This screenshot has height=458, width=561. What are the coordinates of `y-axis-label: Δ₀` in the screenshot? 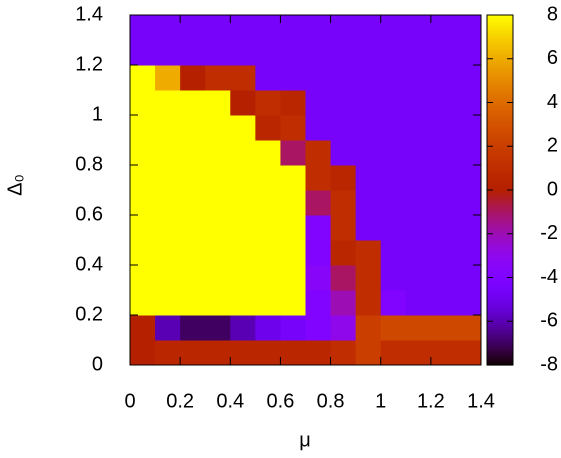 It's located at (15, 185).